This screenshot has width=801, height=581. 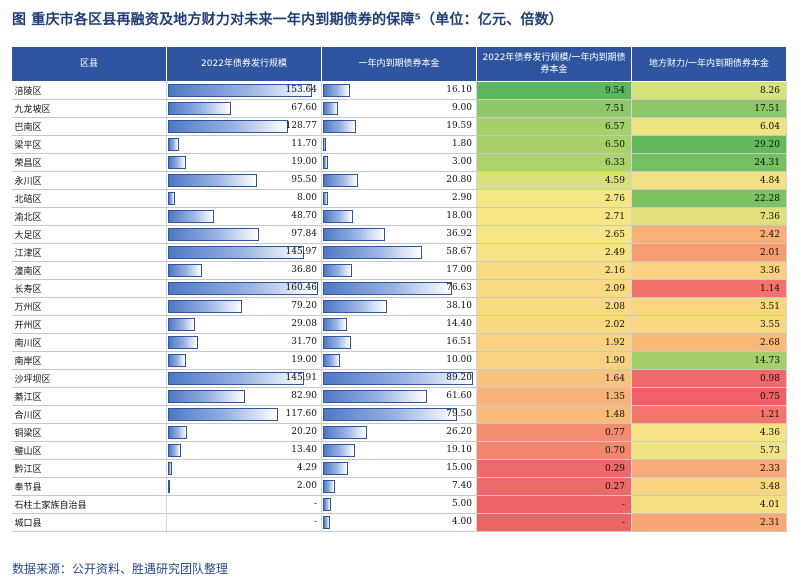 I want to click on table-row: 江津区 145.97 58.67 2.49 2.01, so click(x=399, y=252).